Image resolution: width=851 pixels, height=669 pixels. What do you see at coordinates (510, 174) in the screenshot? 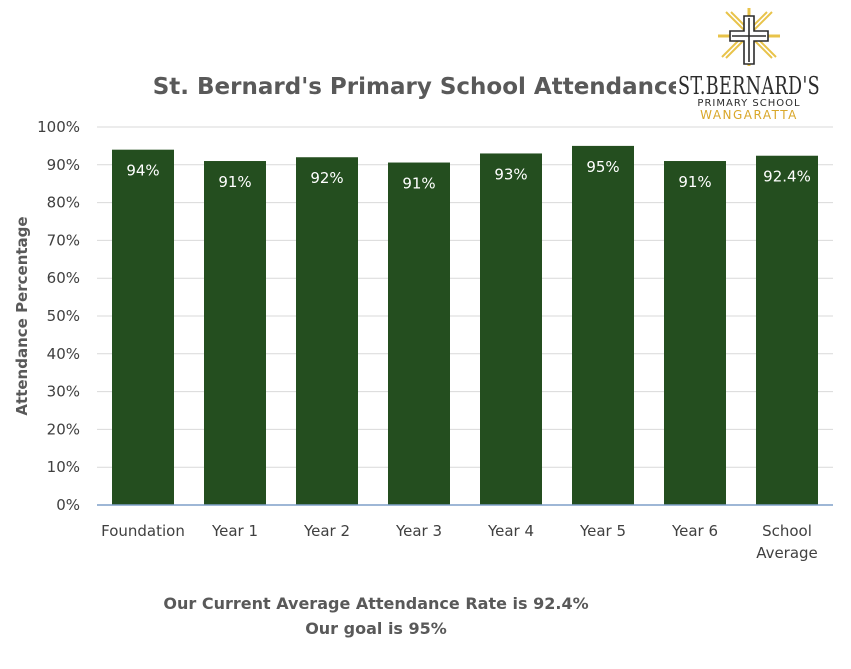
I see `data-label: 93%` at bounding box center [510, 174].